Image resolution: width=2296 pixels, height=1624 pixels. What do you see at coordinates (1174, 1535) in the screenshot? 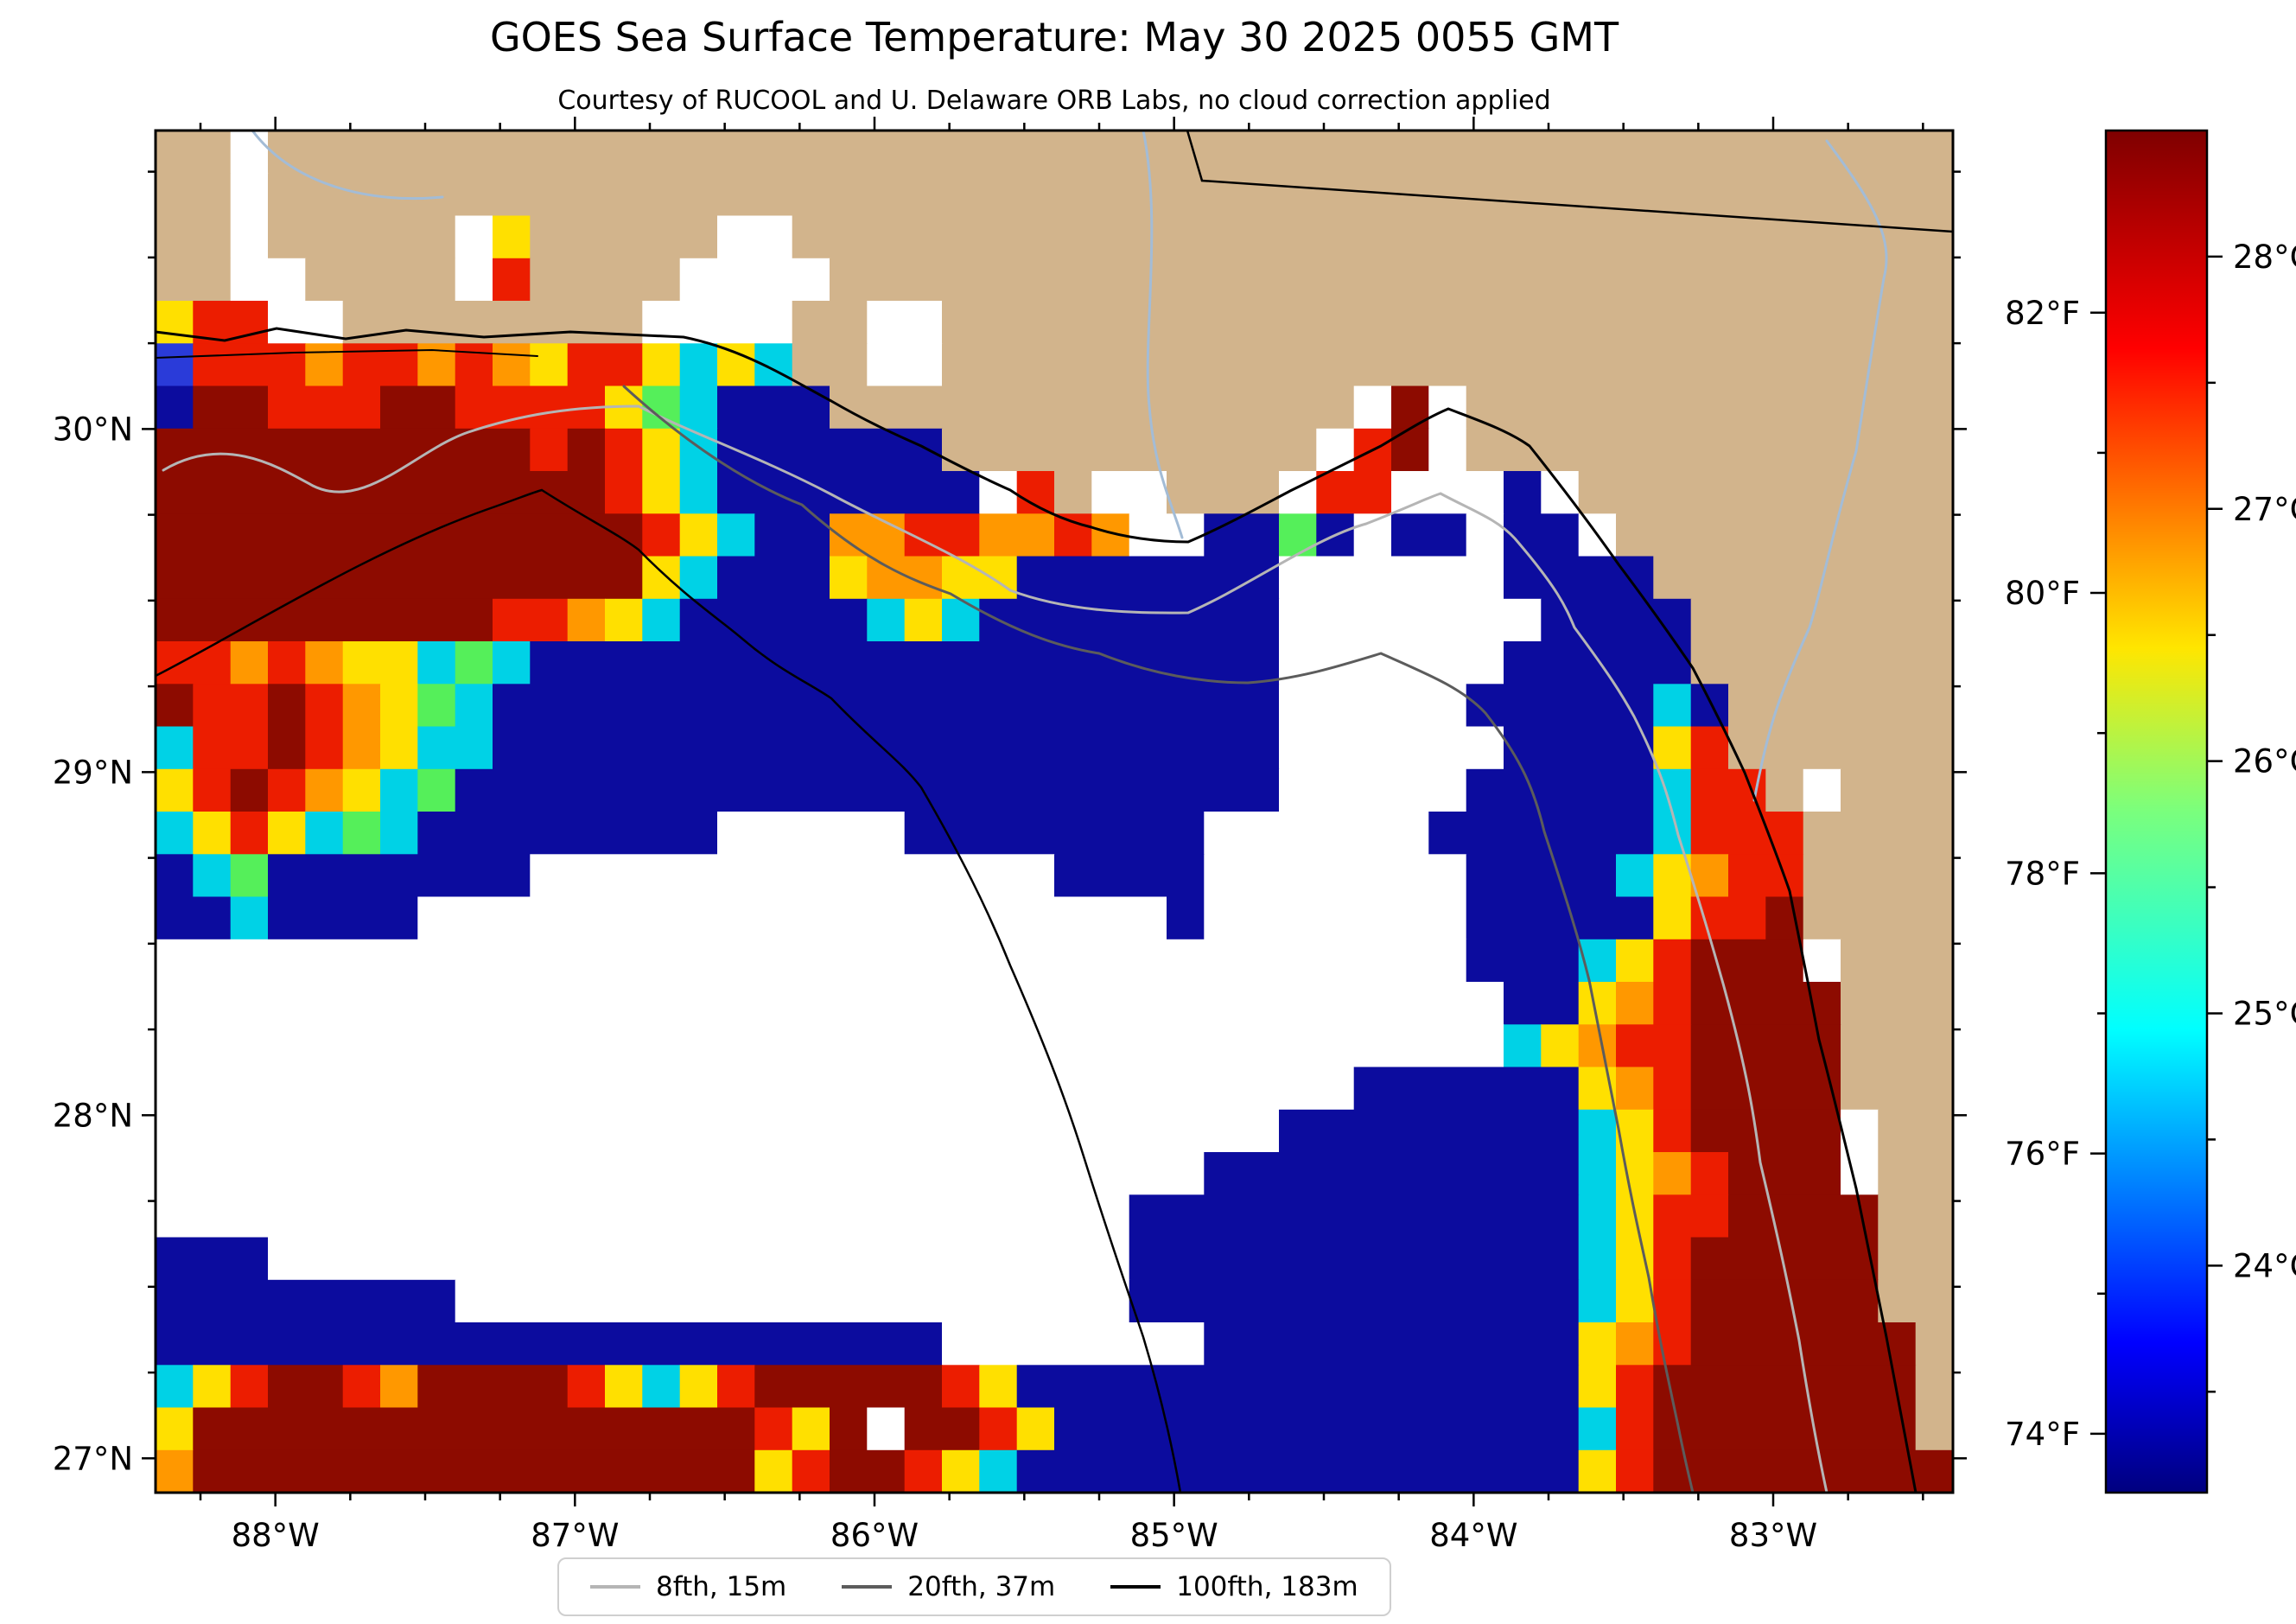
I see `tick-label: 85°W` at bounding box center [1174, 1535].